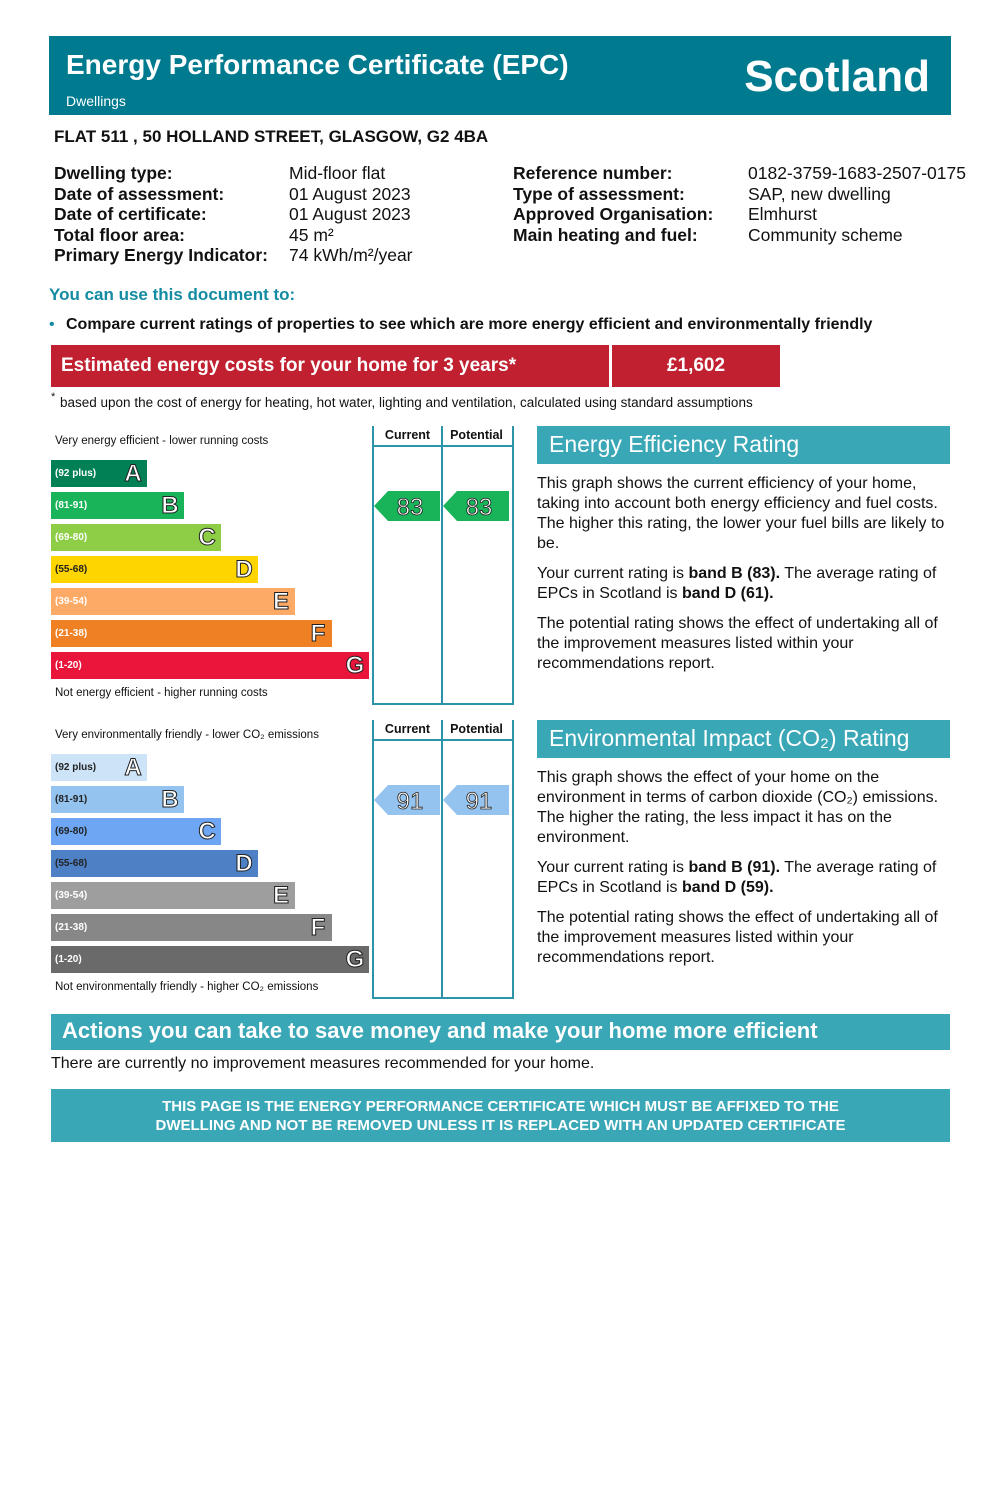 The image size is (1000, 1500). Describe the element at coordinates (71, 927) in the screenshot. I see `band-range: (21-38)` at that location.